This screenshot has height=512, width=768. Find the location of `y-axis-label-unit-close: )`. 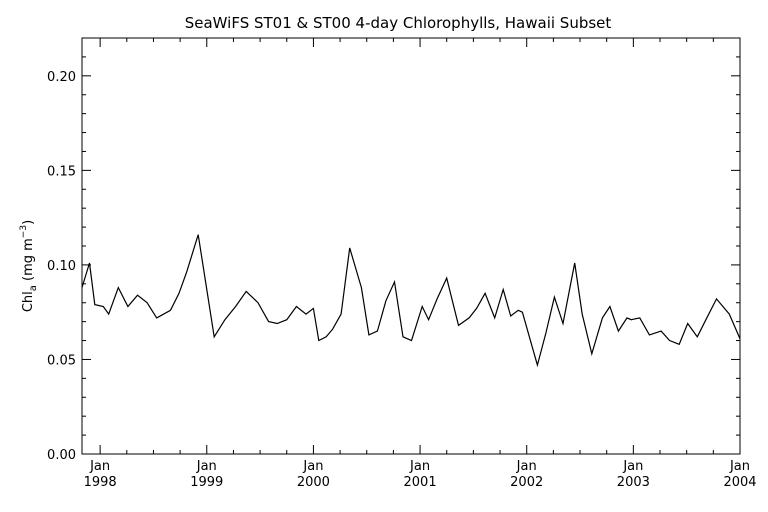

y-axis-label-unit-close: ) is located at coordinates (28, 222).